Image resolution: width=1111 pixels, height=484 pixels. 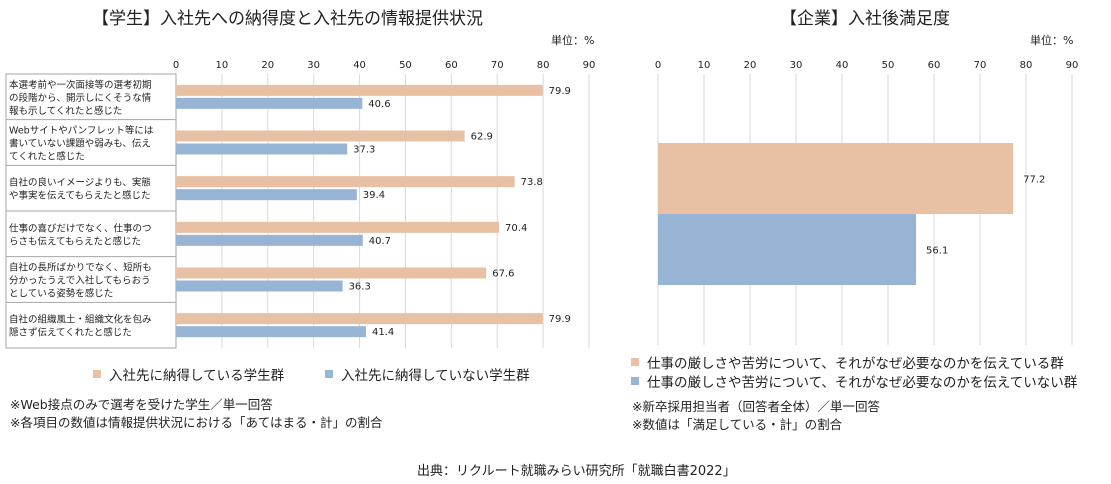 What do you see at coordinates (197, 376) in the screenshot?
I see `left-legend-label-1: 入社先に納得している学生群` at bounding box center [197, 376].